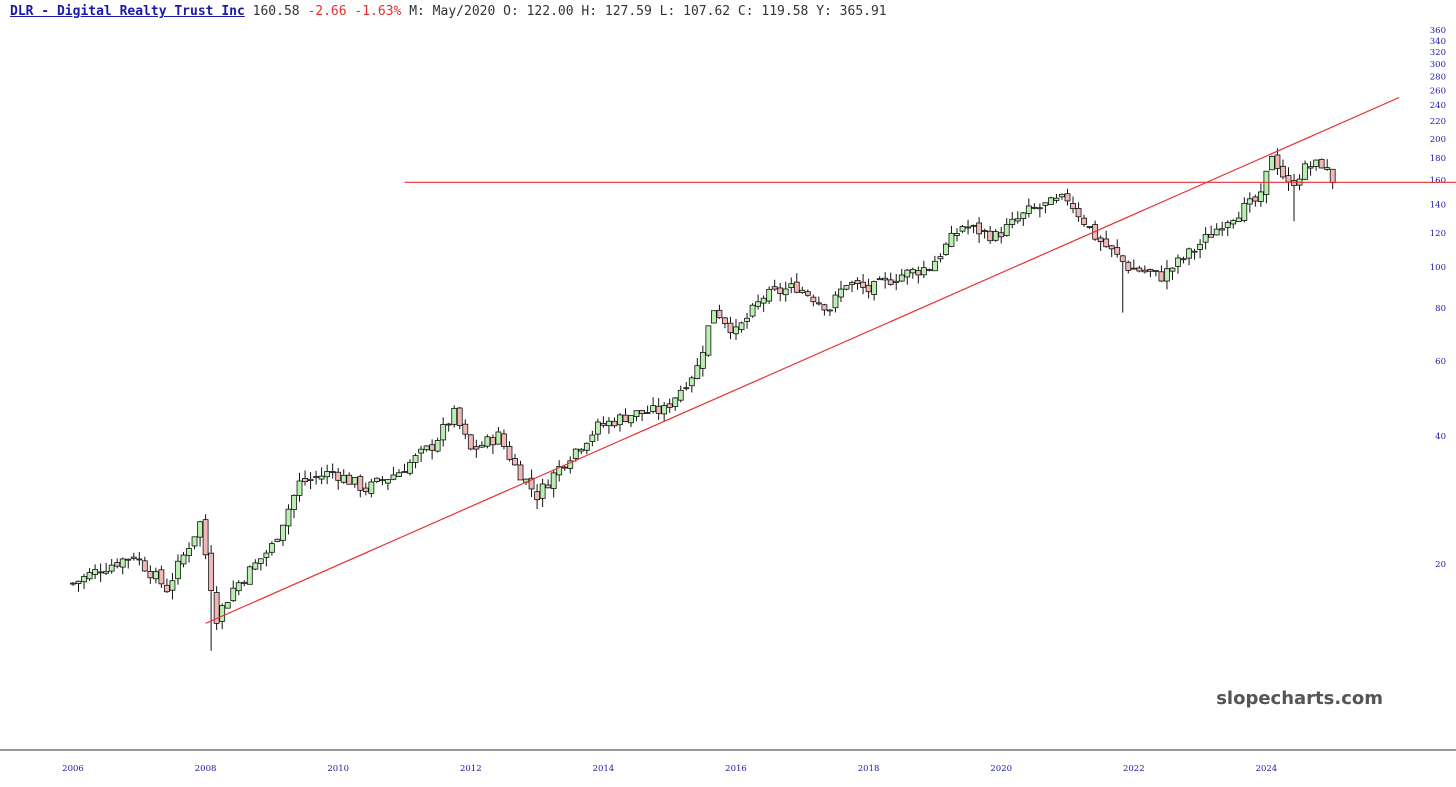 The height and width of the screenshot is (787, 1456). Describe the element at coordinates (604, 769) in the screenshot. I see `x-tick-label: 2014` at that location.